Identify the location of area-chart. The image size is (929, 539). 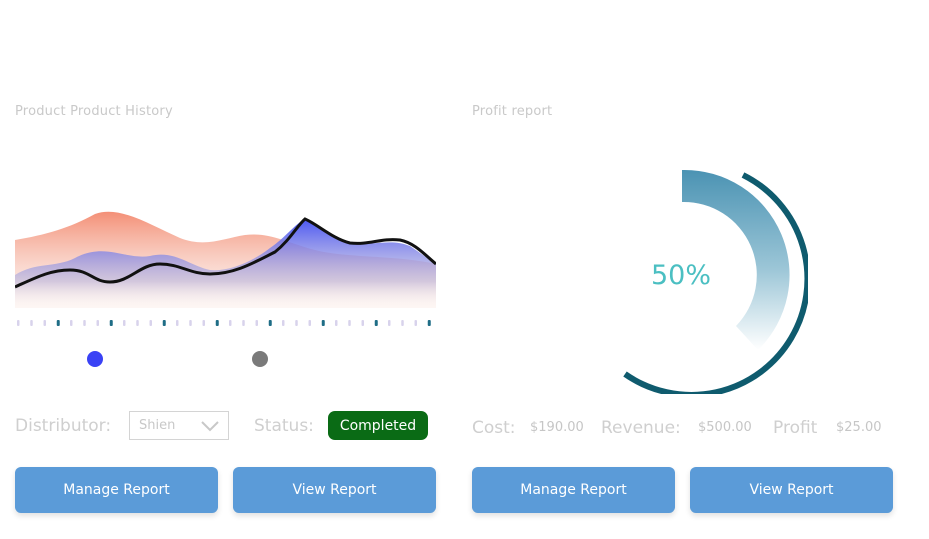
(225, 259).